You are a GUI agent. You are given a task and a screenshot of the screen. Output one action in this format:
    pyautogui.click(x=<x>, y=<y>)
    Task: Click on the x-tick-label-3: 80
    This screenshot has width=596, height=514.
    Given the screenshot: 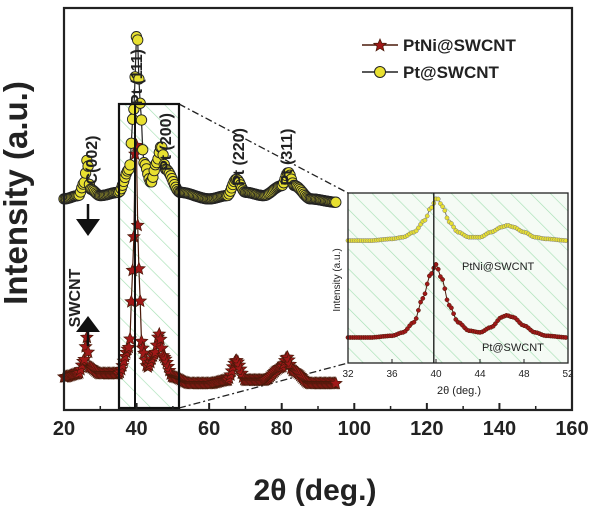 What is the action you would take?
    pyautogui.click(x=282, y=429)
    